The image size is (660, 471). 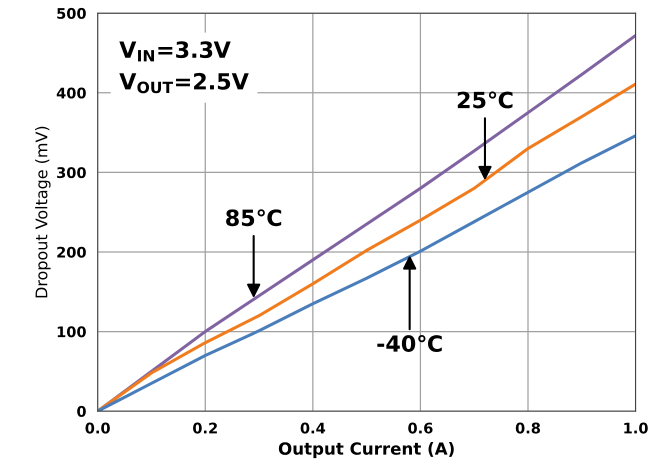 I want to click on annotation: 25℃, so click(x=485, y=99).